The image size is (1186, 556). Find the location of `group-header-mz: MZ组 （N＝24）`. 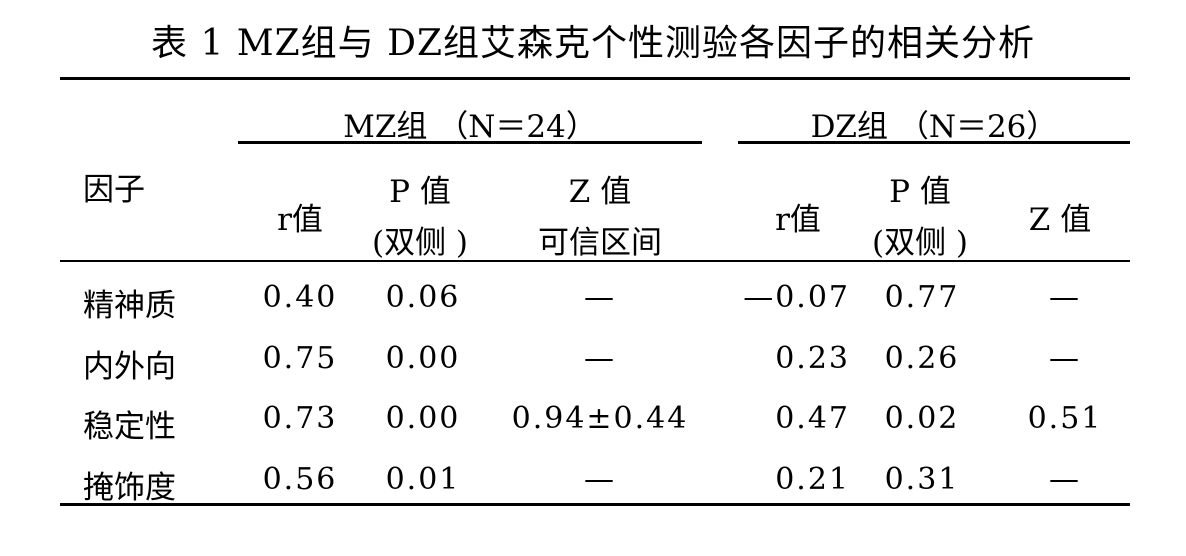

group-header-mz: MZ组 （N＝24） is located at coordinates (470, 127).